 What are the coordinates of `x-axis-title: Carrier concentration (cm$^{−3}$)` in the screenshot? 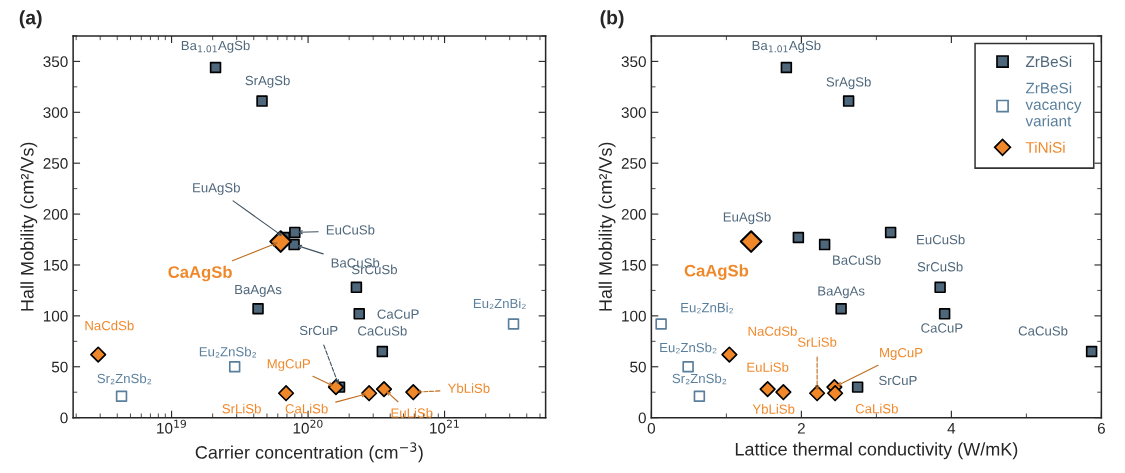 It's located at (309, 452).